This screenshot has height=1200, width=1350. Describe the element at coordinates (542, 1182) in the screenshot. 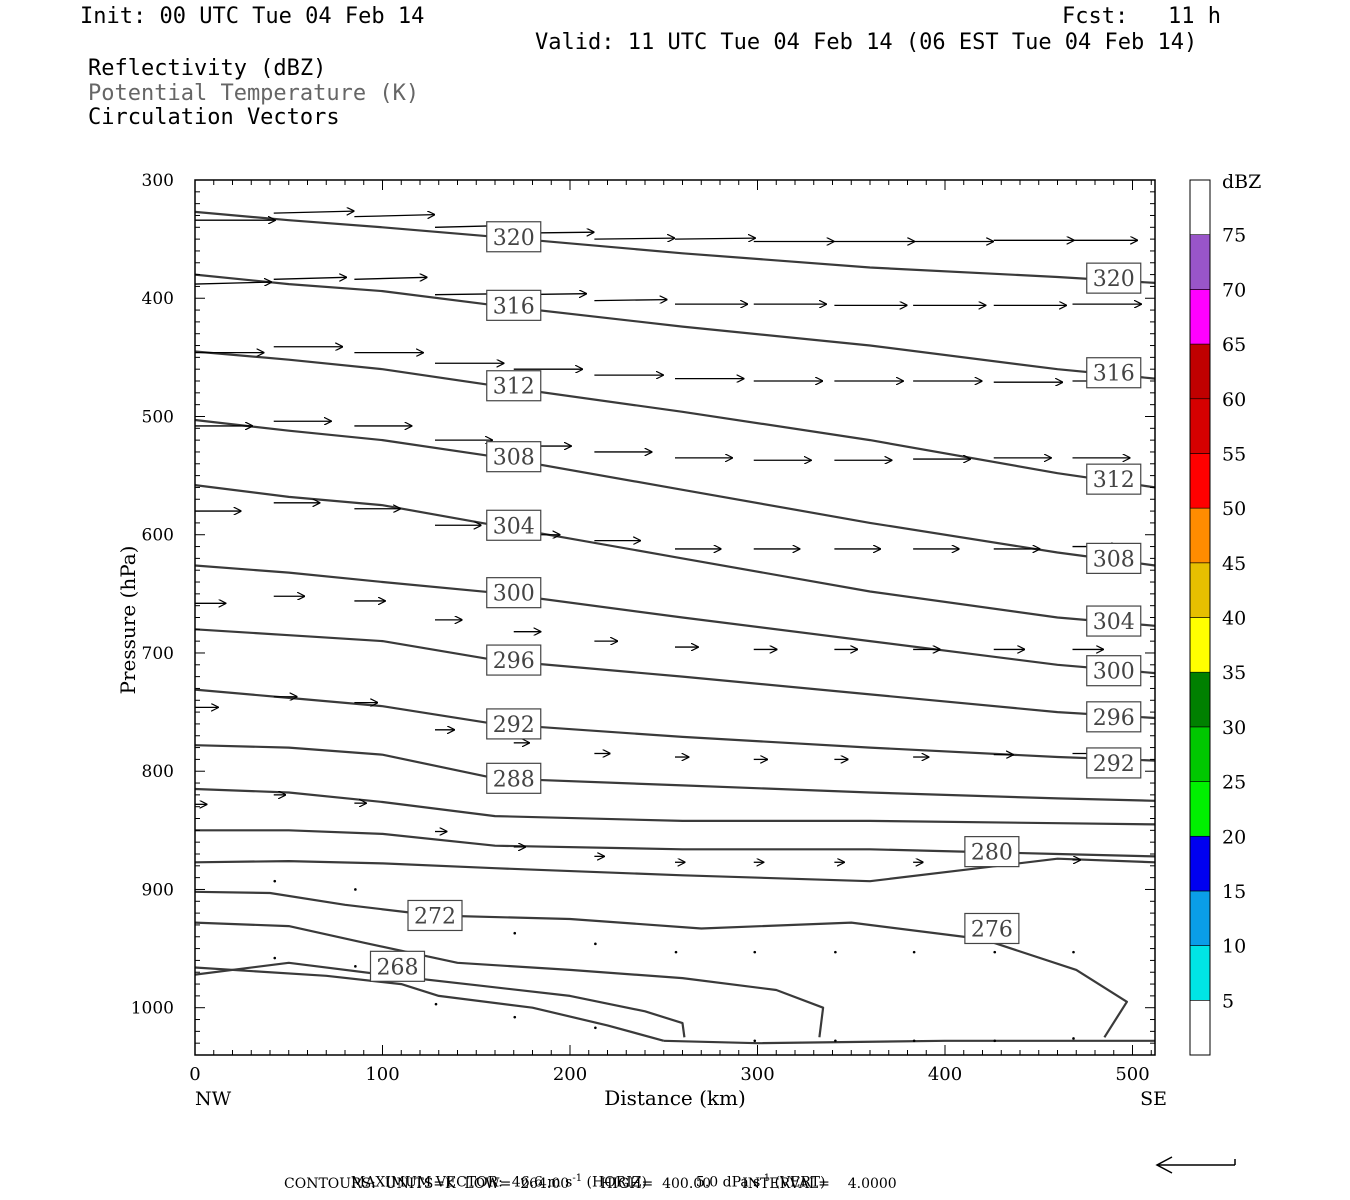

I see `footer-horiz-value: 46.6 m s` at that location.